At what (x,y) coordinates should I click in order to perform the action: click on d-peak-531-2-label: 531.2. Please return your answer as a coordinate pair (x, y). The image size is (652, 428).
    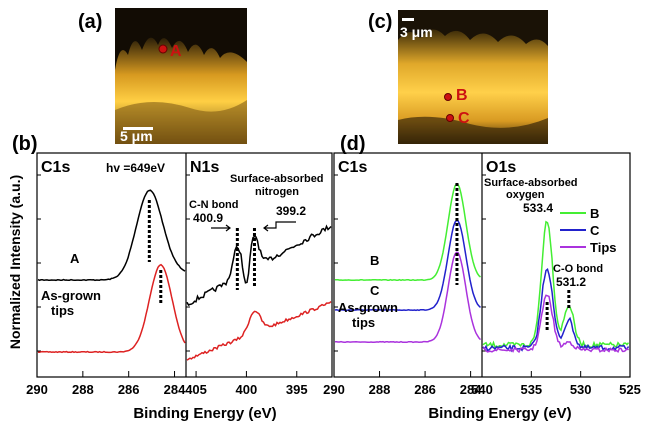
    Looking at the image, I should click on (571, 282).